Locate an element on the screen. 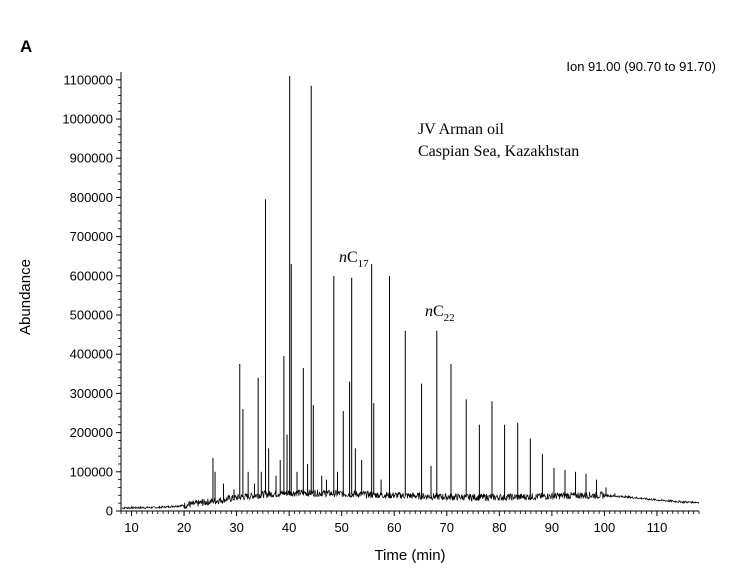 This screenshot has width=731, height=581. y-tick-label: 100000 is located at coordinates (91, 471).